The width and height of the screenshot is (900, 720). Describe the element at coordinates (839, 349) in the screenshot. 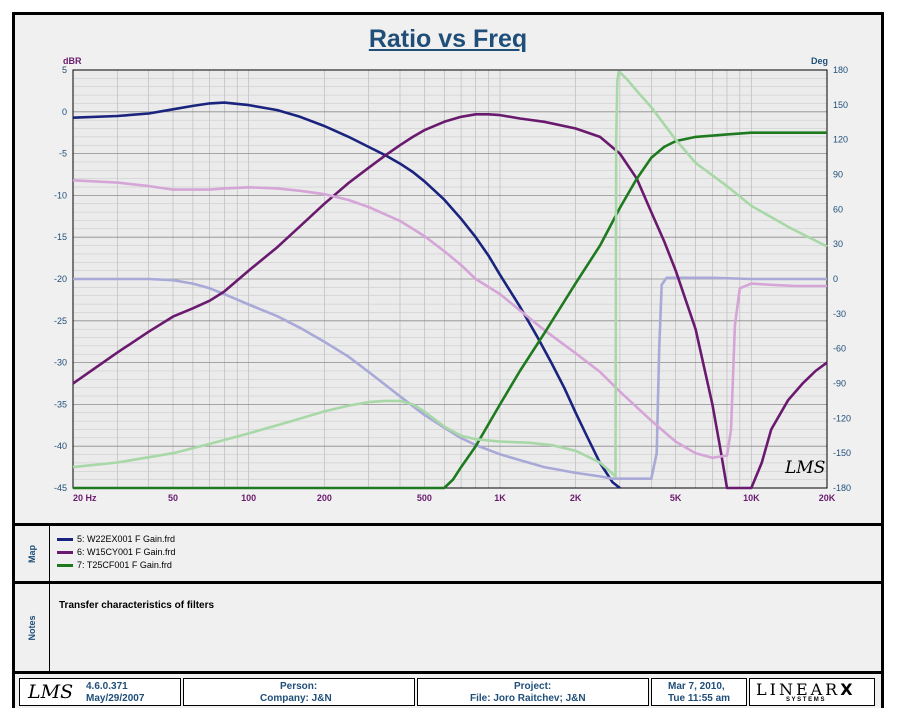

I see `y-tick-label-right: -60` at that location.